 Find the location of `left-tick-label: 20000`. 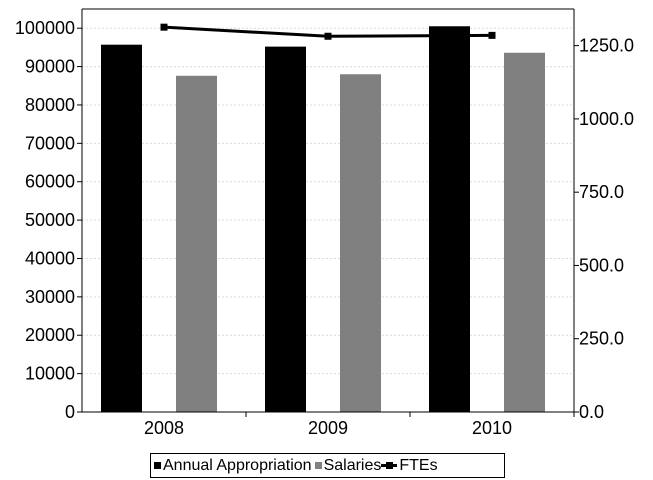

left-tick-label: 20000 is located at coordinates (50, 335).